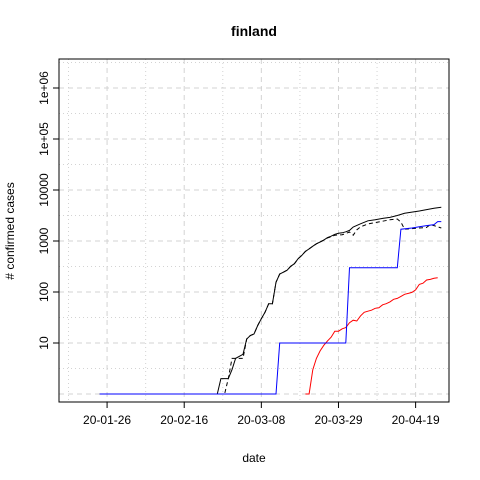 The height and width of the screenshot is (480, 480). Describe the element at coordinates (107, 420) in the screenshot. I see `x-tick-label: 20-01-26` at that location.